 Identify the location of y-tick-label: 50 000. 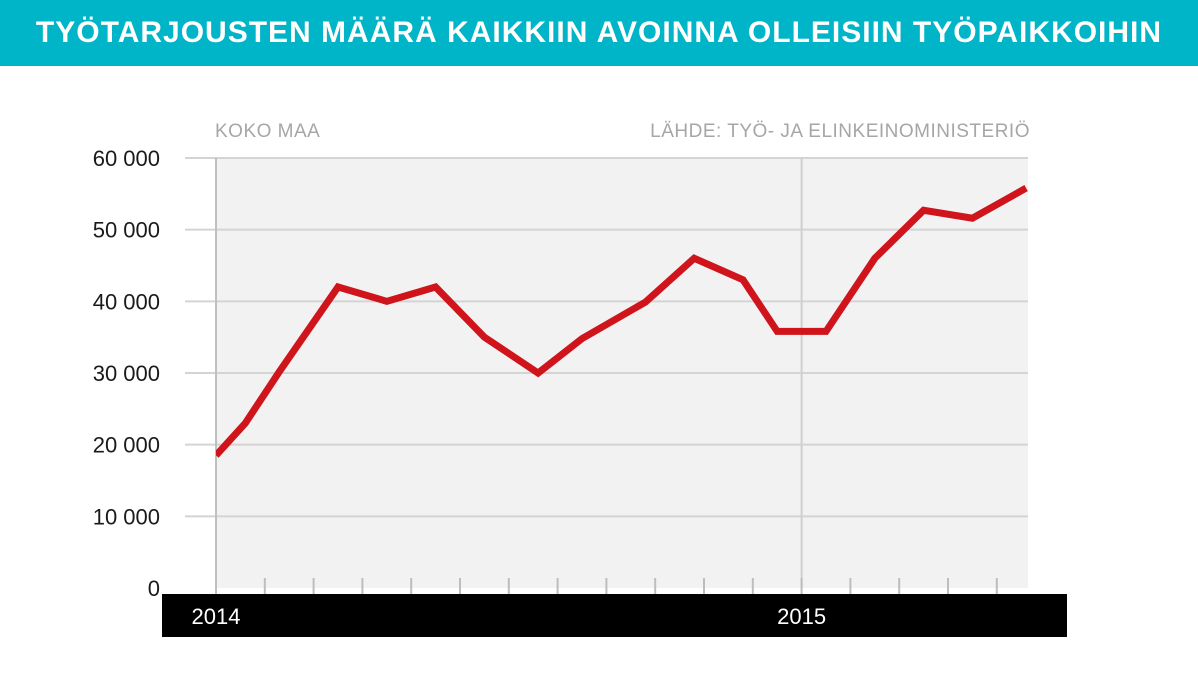
(126, 230).